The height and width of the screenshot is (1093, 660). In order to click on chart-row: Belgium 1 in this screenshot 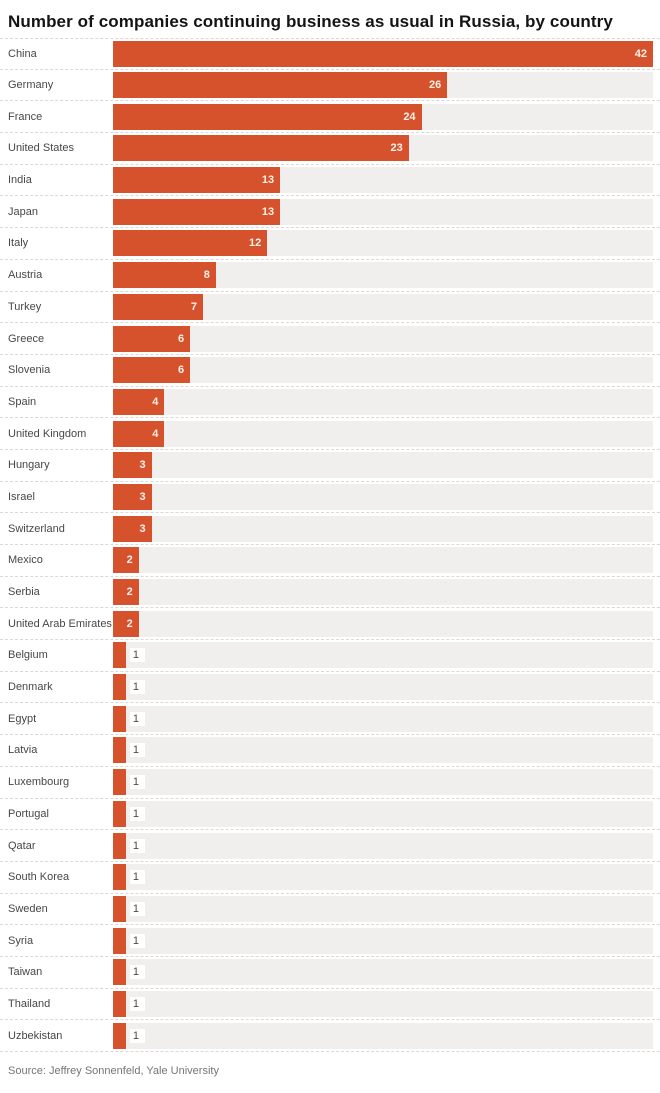, I will do `click(330, 656)`.